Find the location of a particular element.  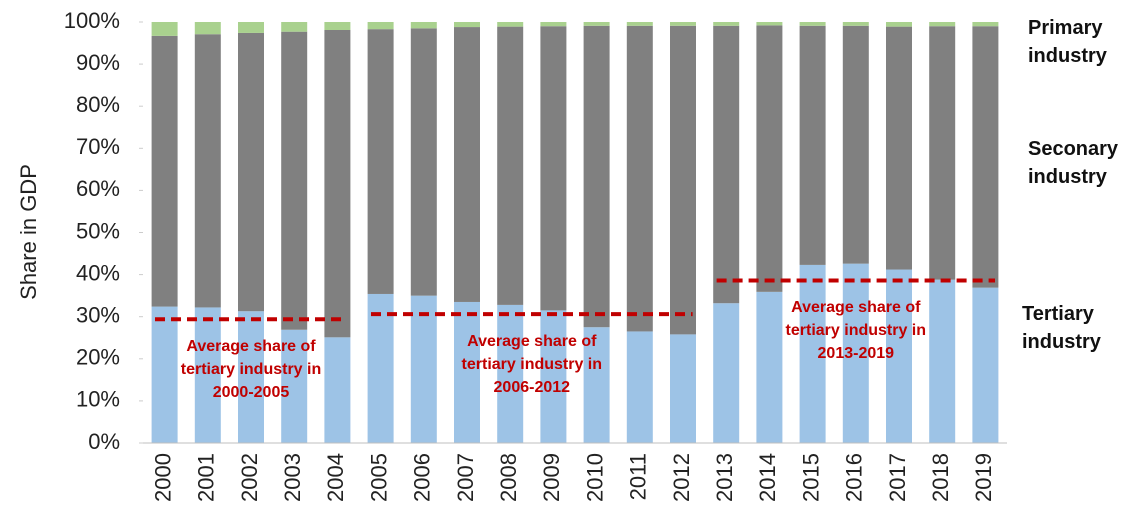

x-tick-label: 2017 is located at coordinates (897, 477).